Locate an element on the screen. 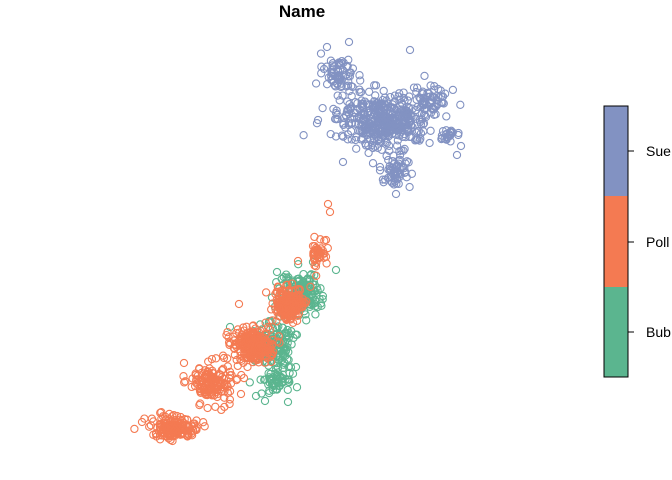 The width and height of the screenshot is (672, 480). legend-swatch-bub is located at coordinates (616, 332).